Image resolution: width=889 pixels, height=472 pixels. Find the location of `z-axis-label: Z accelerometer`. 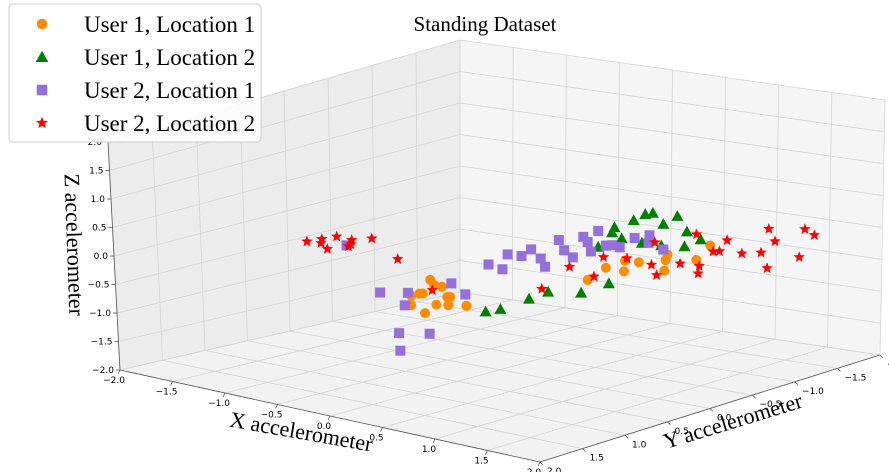

z-axis-label: Z accelerometer is located at coordinates (75, 245).